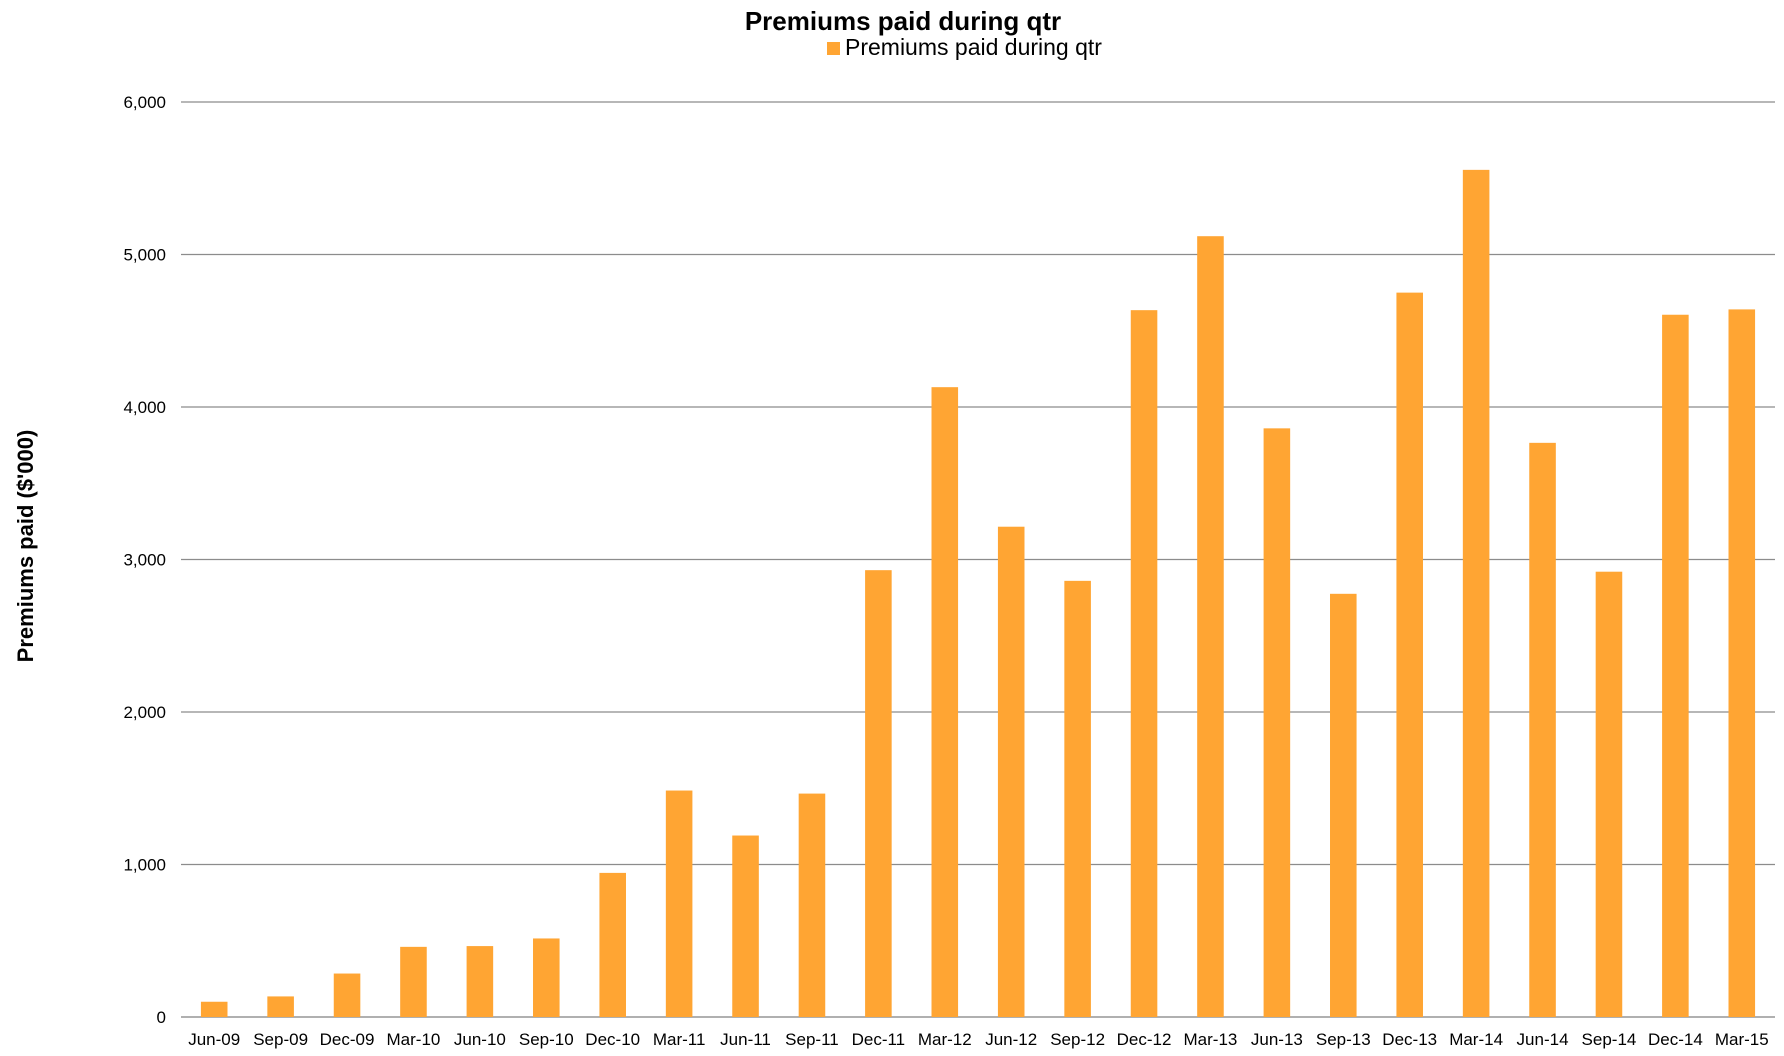 Image resolution: width=1784 pixels, height=1056 pixels. What do you see at coordinates (1277, 1039) in the screenshot?
I see `x-tick-label: Jun-13` at bounding box center [1277, 1039].